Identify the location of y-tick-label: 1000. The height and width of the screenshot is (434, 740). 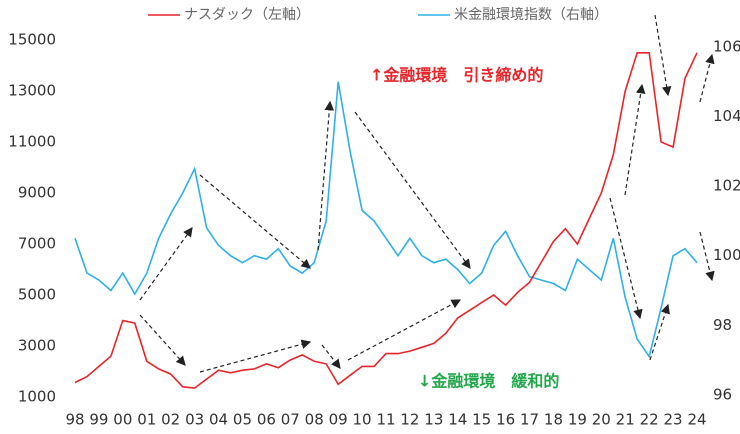
(37, 397).